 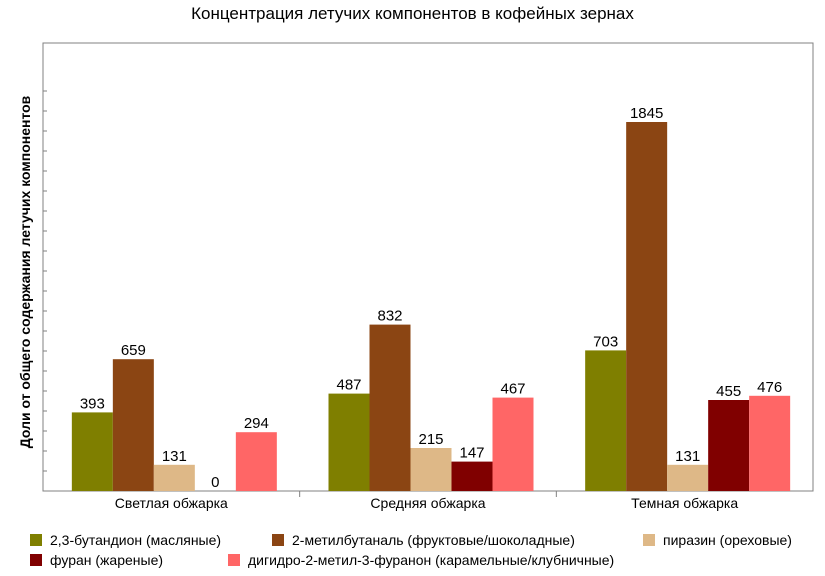 What do you see at coordinates (684, 503) in the screenshot?
I see `category-label: Темная обжарка` at bounding box center [684, 503].